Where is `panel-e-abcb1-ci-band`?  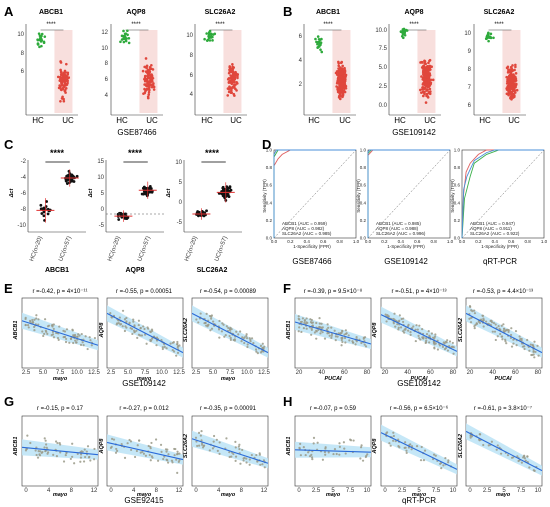
panel-e-abcb1-ci-band is located at coordinates (60, 331).